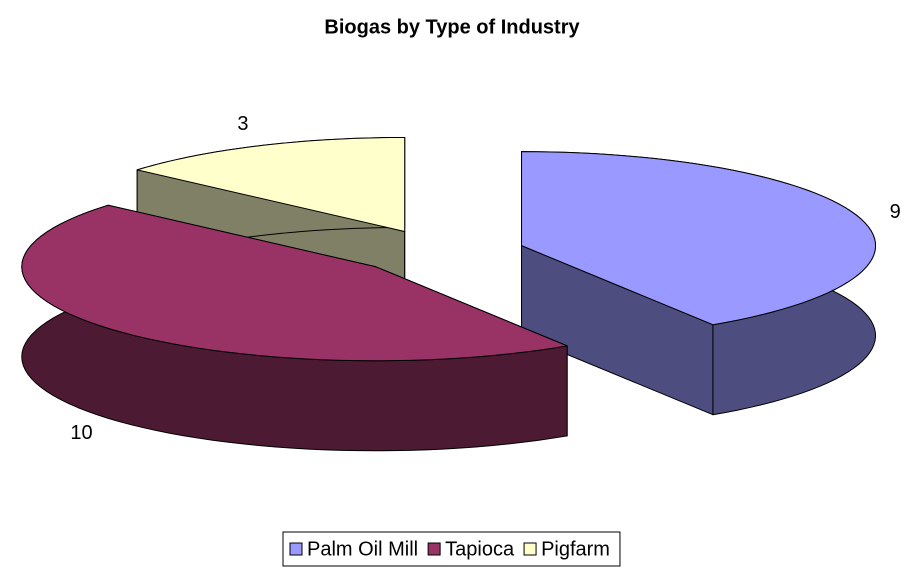  Describe the element at coordinates (575, 549) in the screenshot. I see `legend-label: Pigfarm` at that location.